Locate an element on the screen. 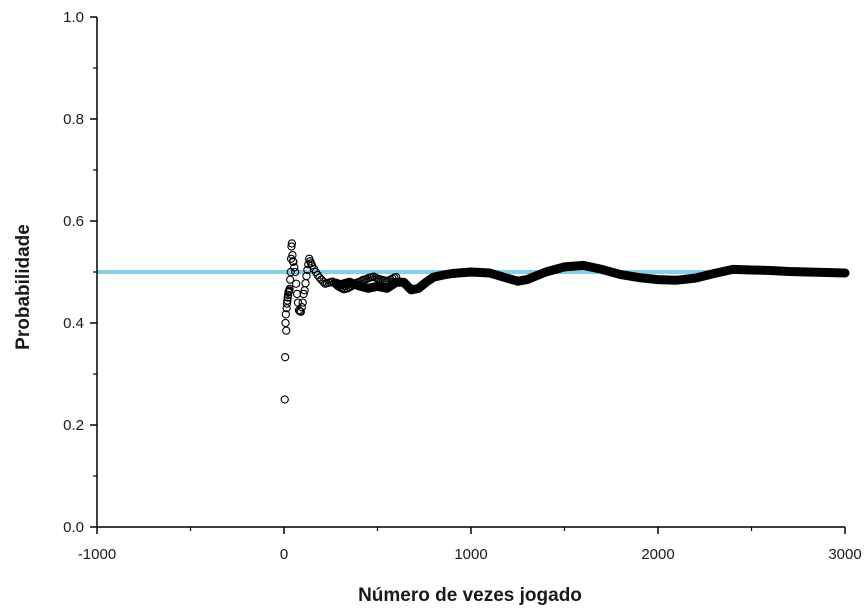  y-tick-label: 0.8 is located at coordinates (73, 119).